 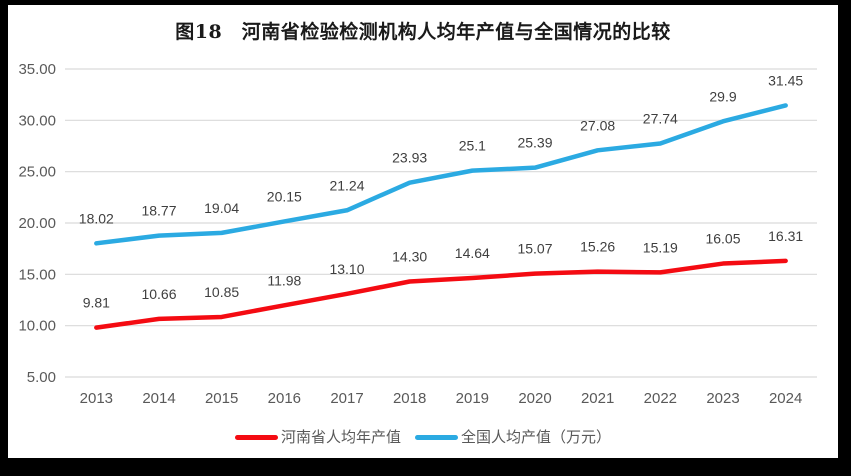 What do you see at coordinates (436, 437) in the screenshot?
I see `legend-line-swatch-blue` at bounding box center [436, 437].